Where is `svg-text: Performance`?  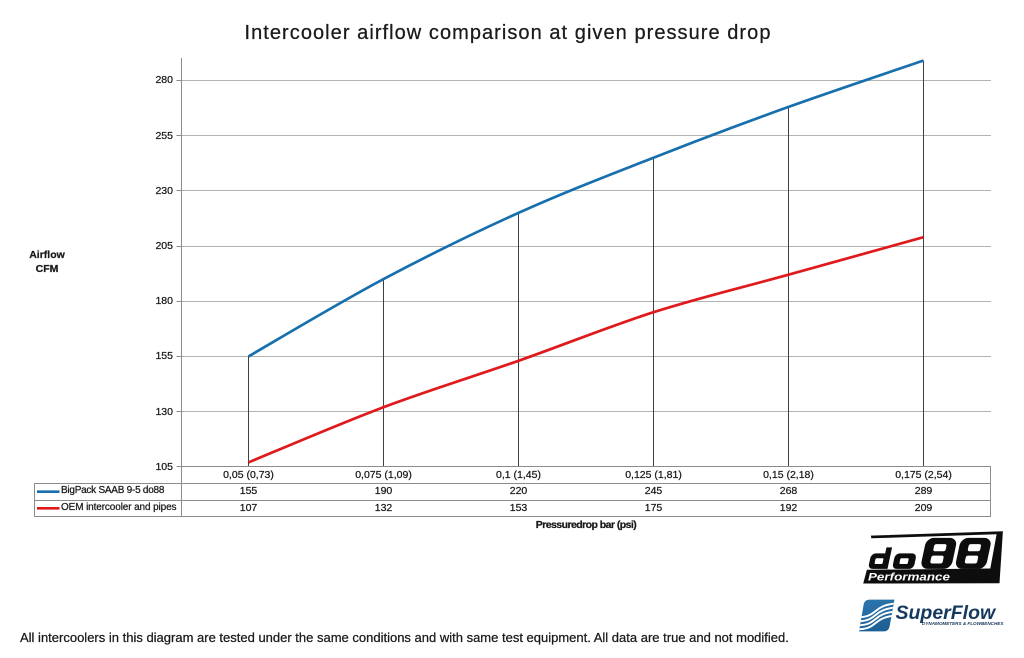
svg-text: Performance is located at coordinates (909, 577).